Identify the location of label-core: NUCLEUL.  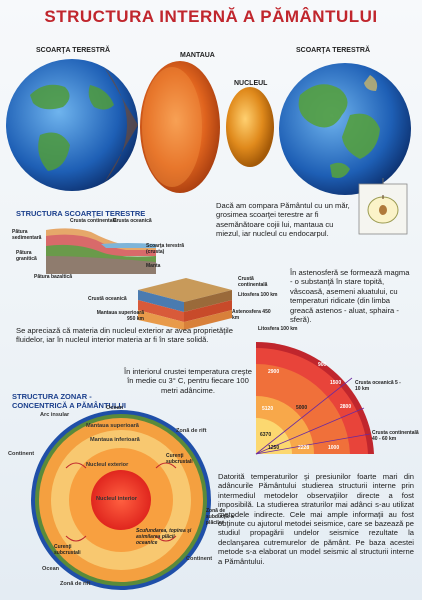
(251, 83).